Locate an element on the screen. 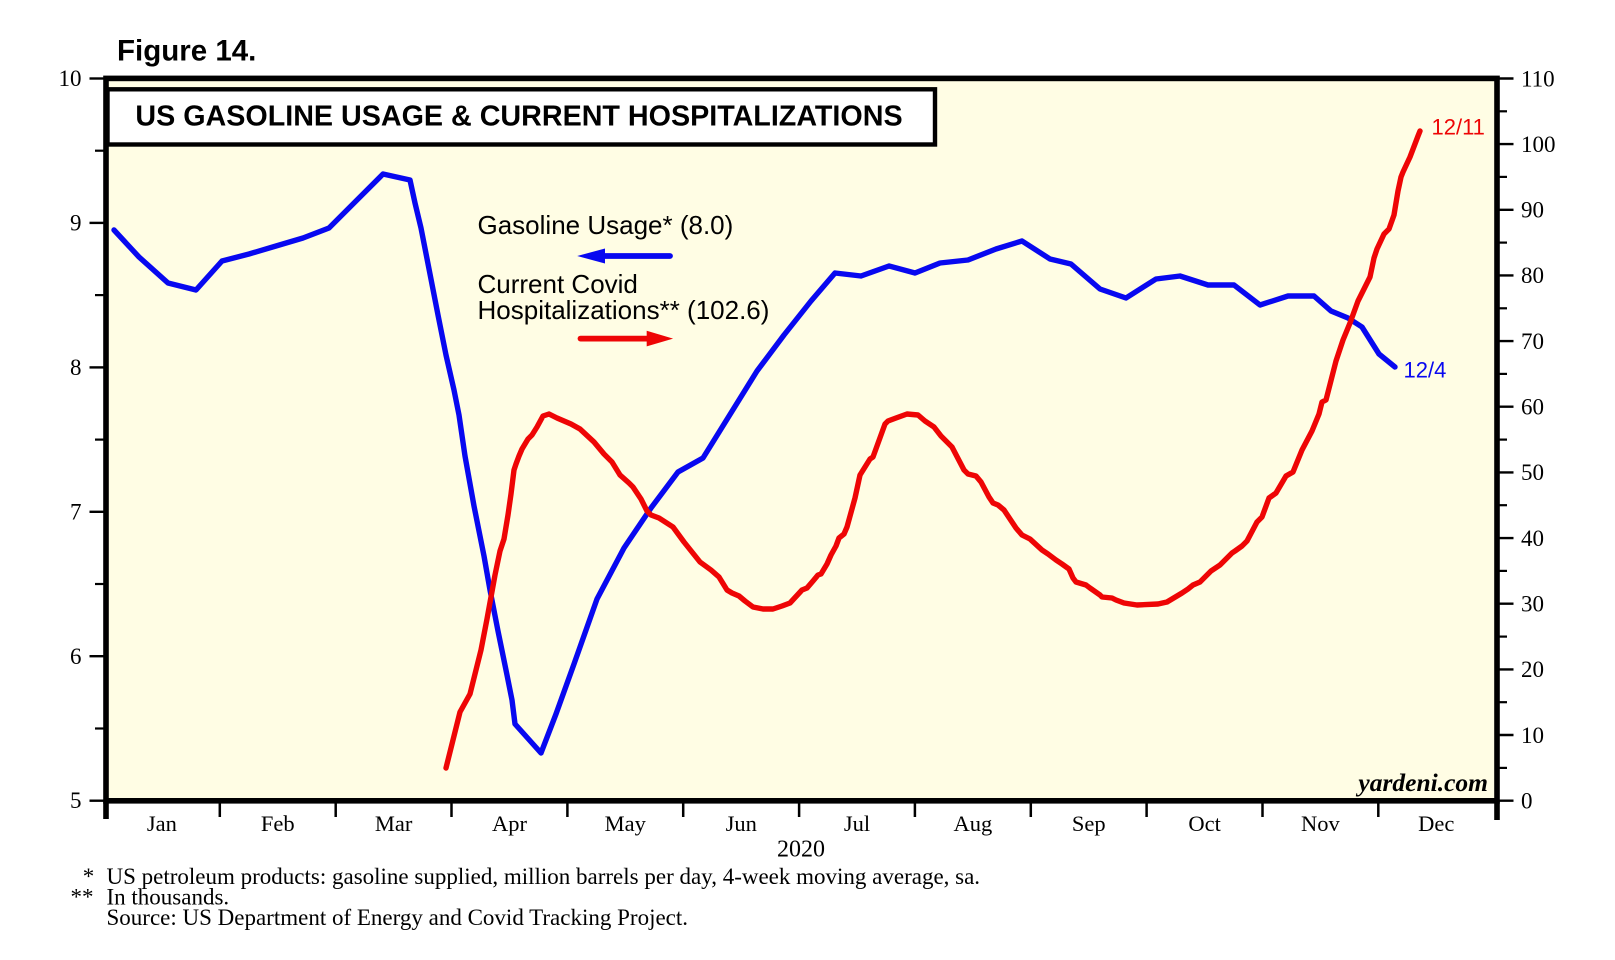 The height and width of the screenshot is (960, 1615). svg-text: Aug is located at coordinates (973, 823).